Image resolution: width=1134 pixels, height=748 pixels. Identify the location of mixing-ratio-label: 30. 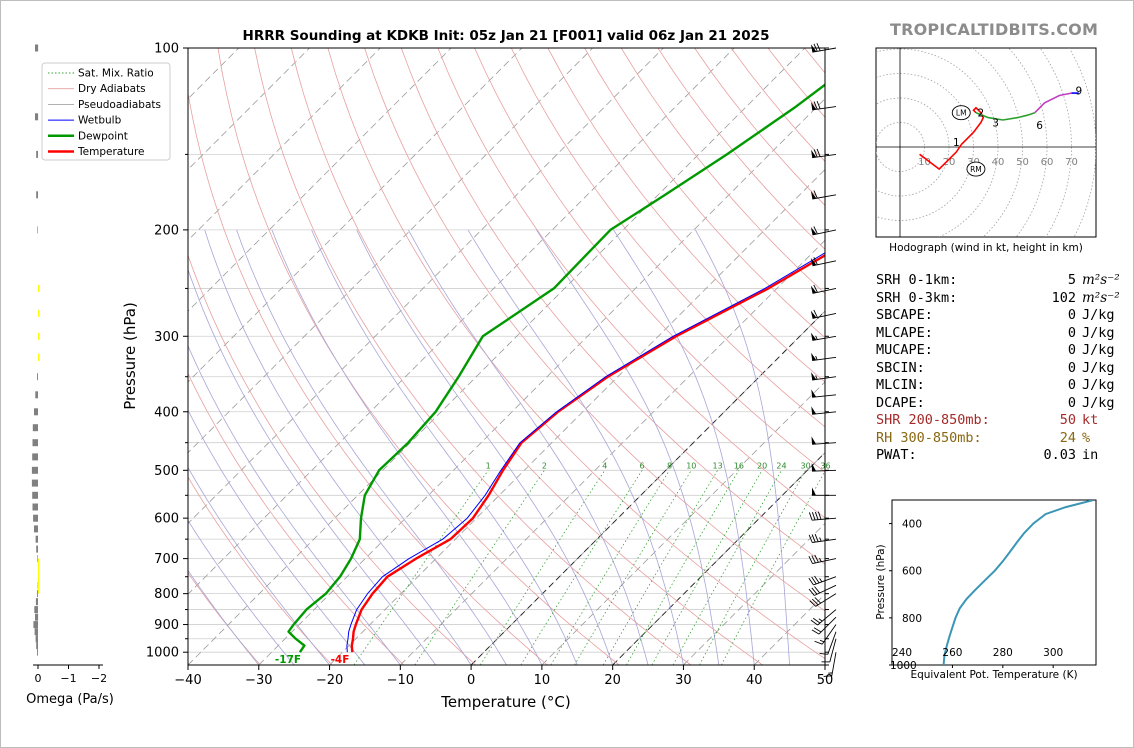
(806, 465).